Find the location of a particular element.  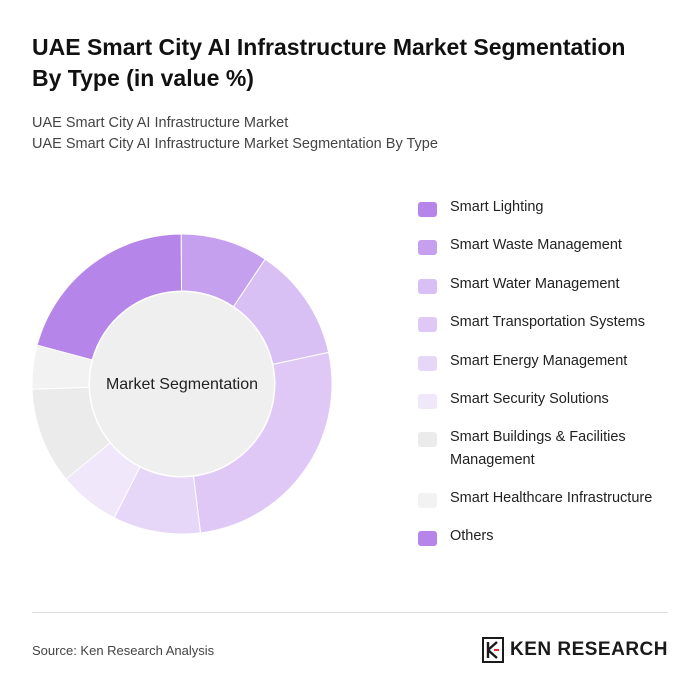

legend-item: Smart Water Management is located at coordinates (553, 284).